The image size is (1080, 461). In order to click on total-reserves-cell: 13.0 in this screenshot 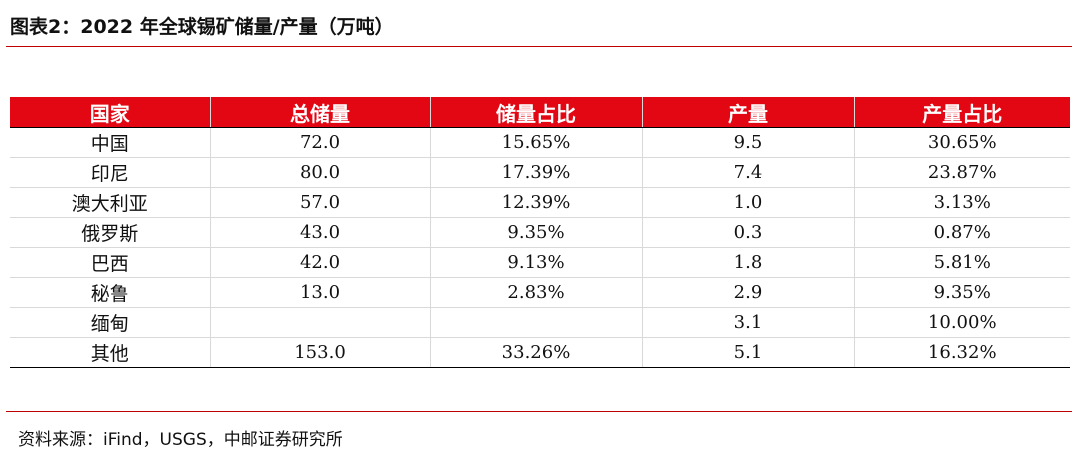, I will do `click(319, 292)`.